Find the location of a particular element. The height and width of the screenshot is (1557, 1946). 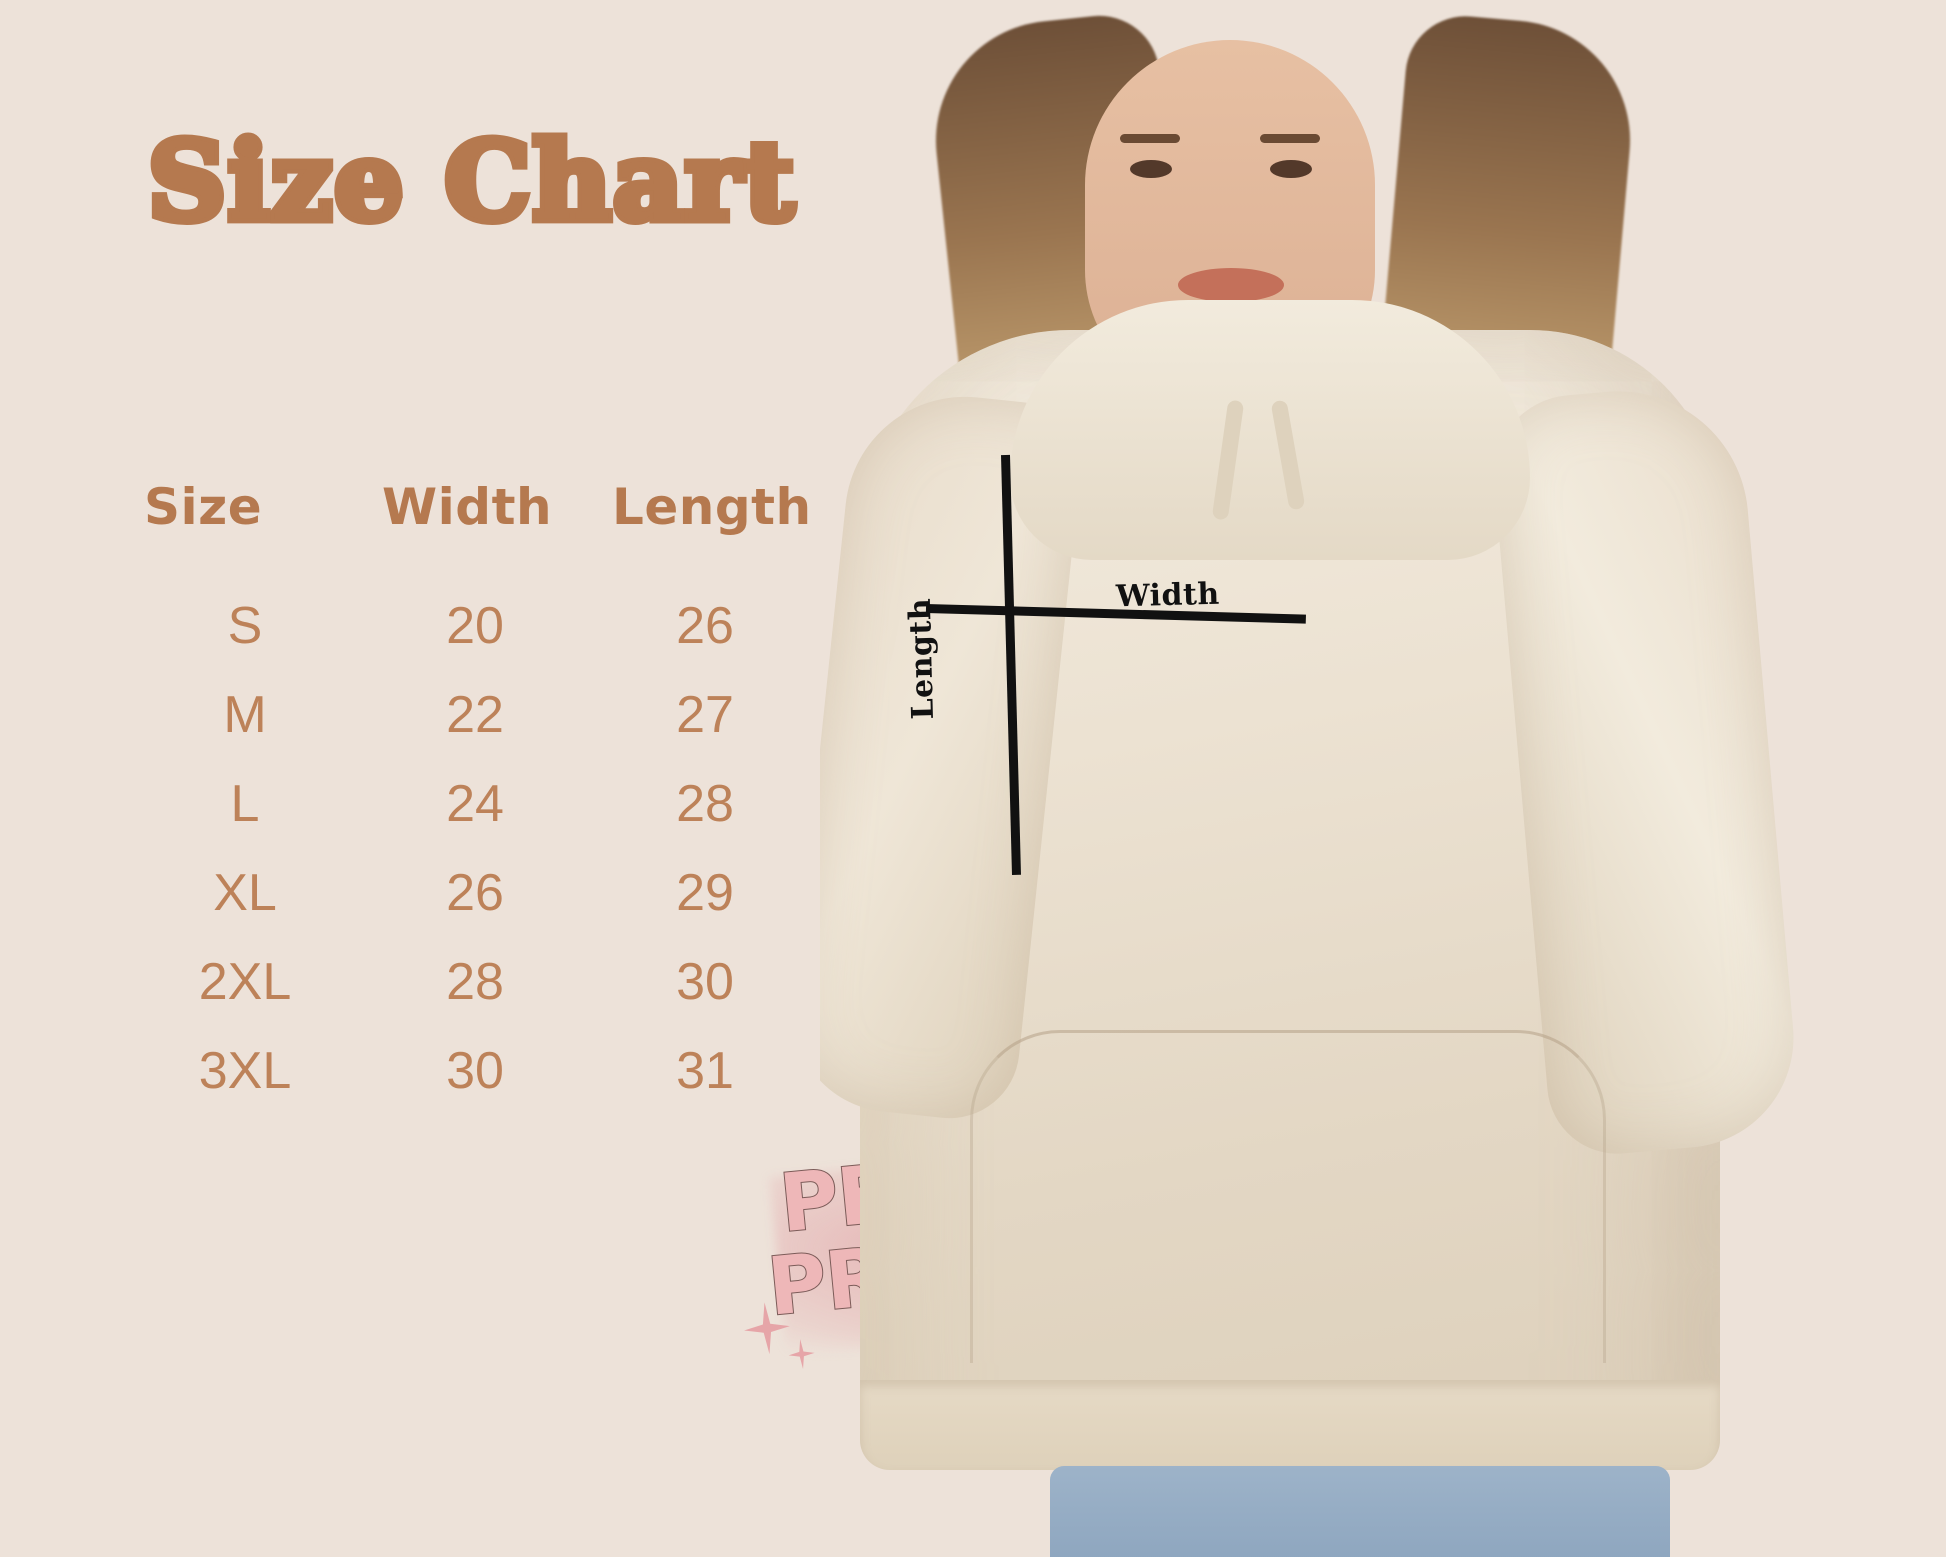

cell-size: 2XL is located at coordinates (245, 982).